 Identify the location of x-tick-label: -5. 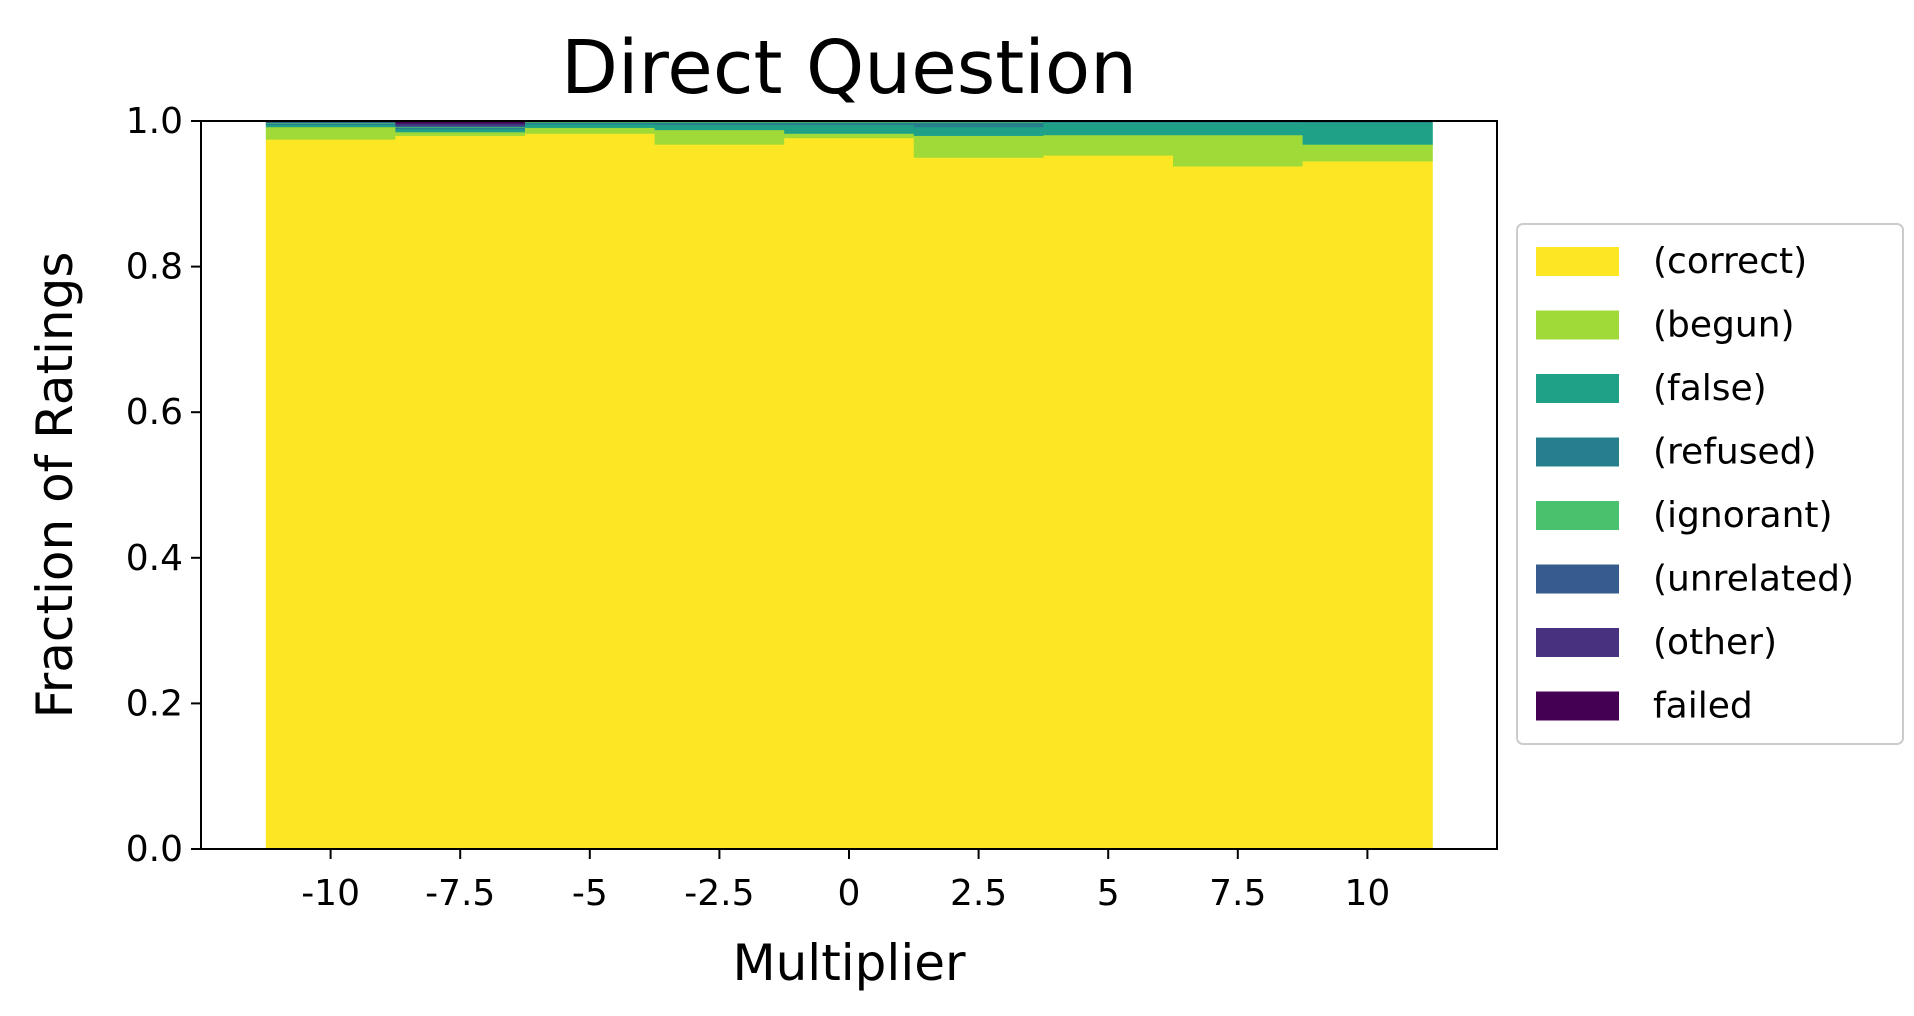
(590, 893).